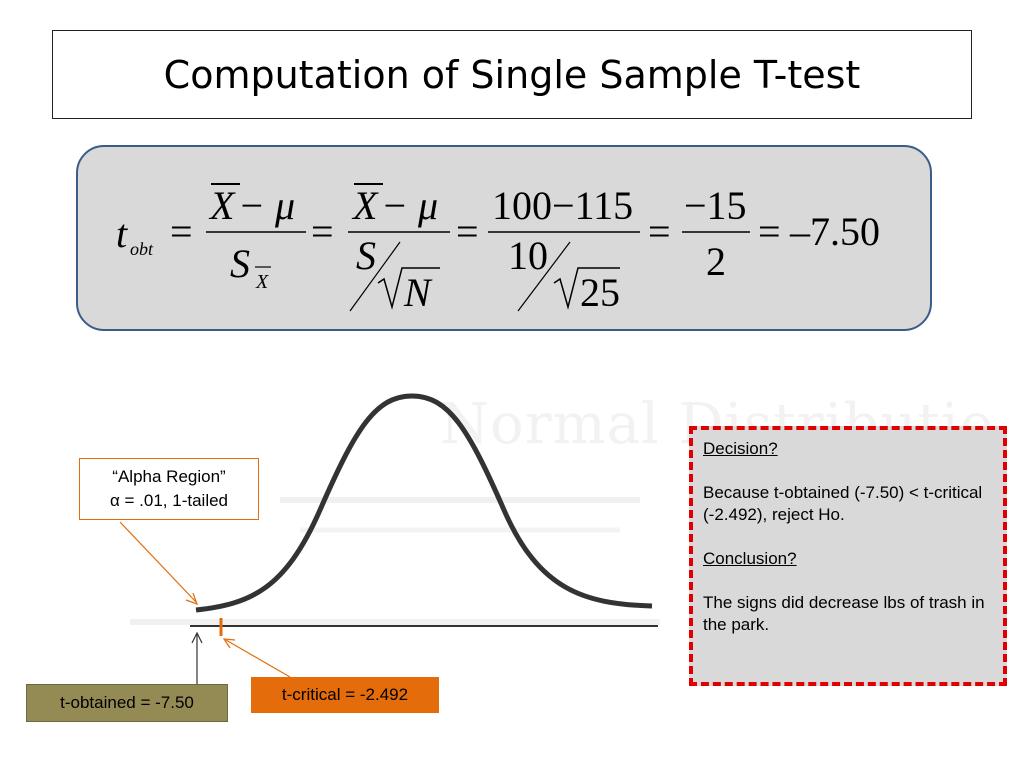  I want to click on formula-sub-x: X, so click(262, 282).